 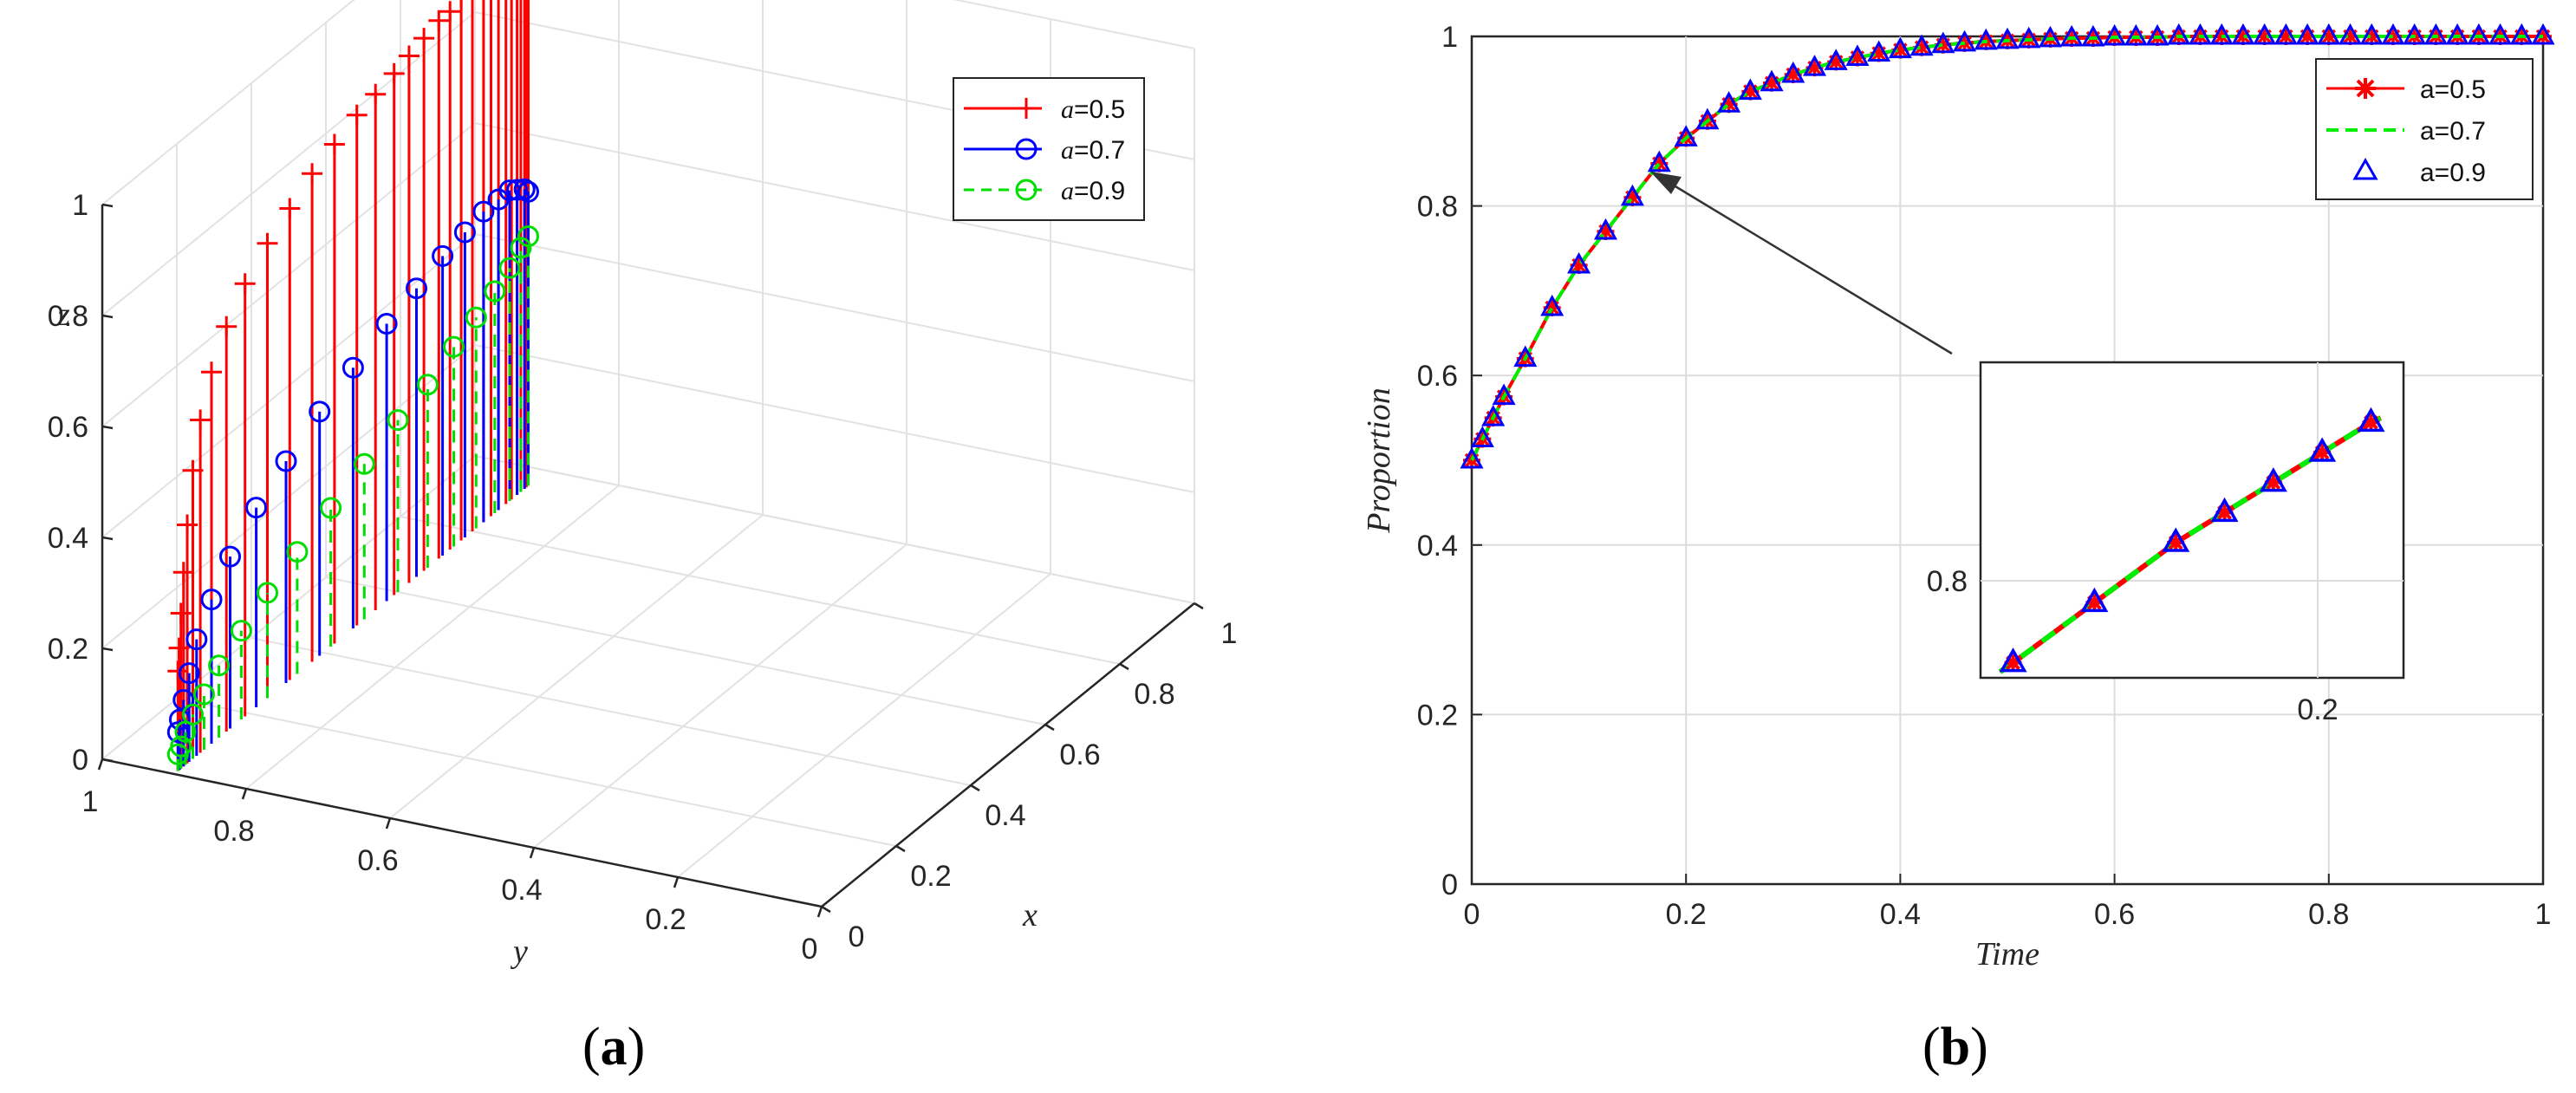 I want to click on b-y-tick-label: 1, so click(x=1449, y=37).